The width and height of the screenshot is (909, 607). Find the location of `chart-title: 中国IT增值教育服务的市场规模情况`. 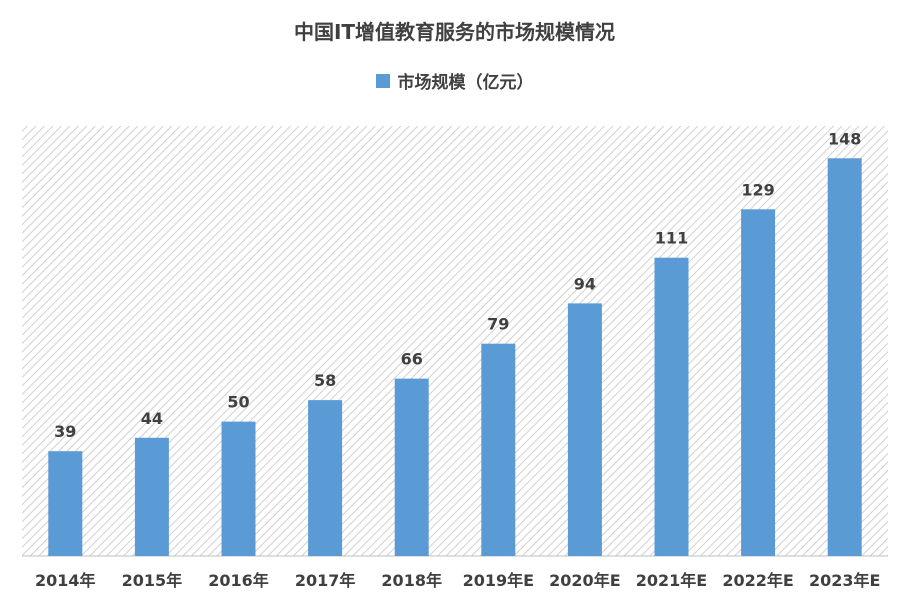

chart-title: 中国IT增值教育服务的市场规模情况 is located at coordinates (454, 32).